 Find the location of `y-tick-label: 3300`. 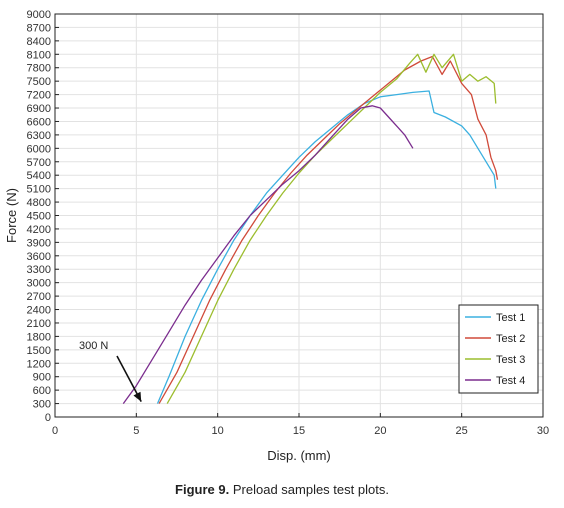

y-tick-label: 3300 is located at coordinates (39, 270).